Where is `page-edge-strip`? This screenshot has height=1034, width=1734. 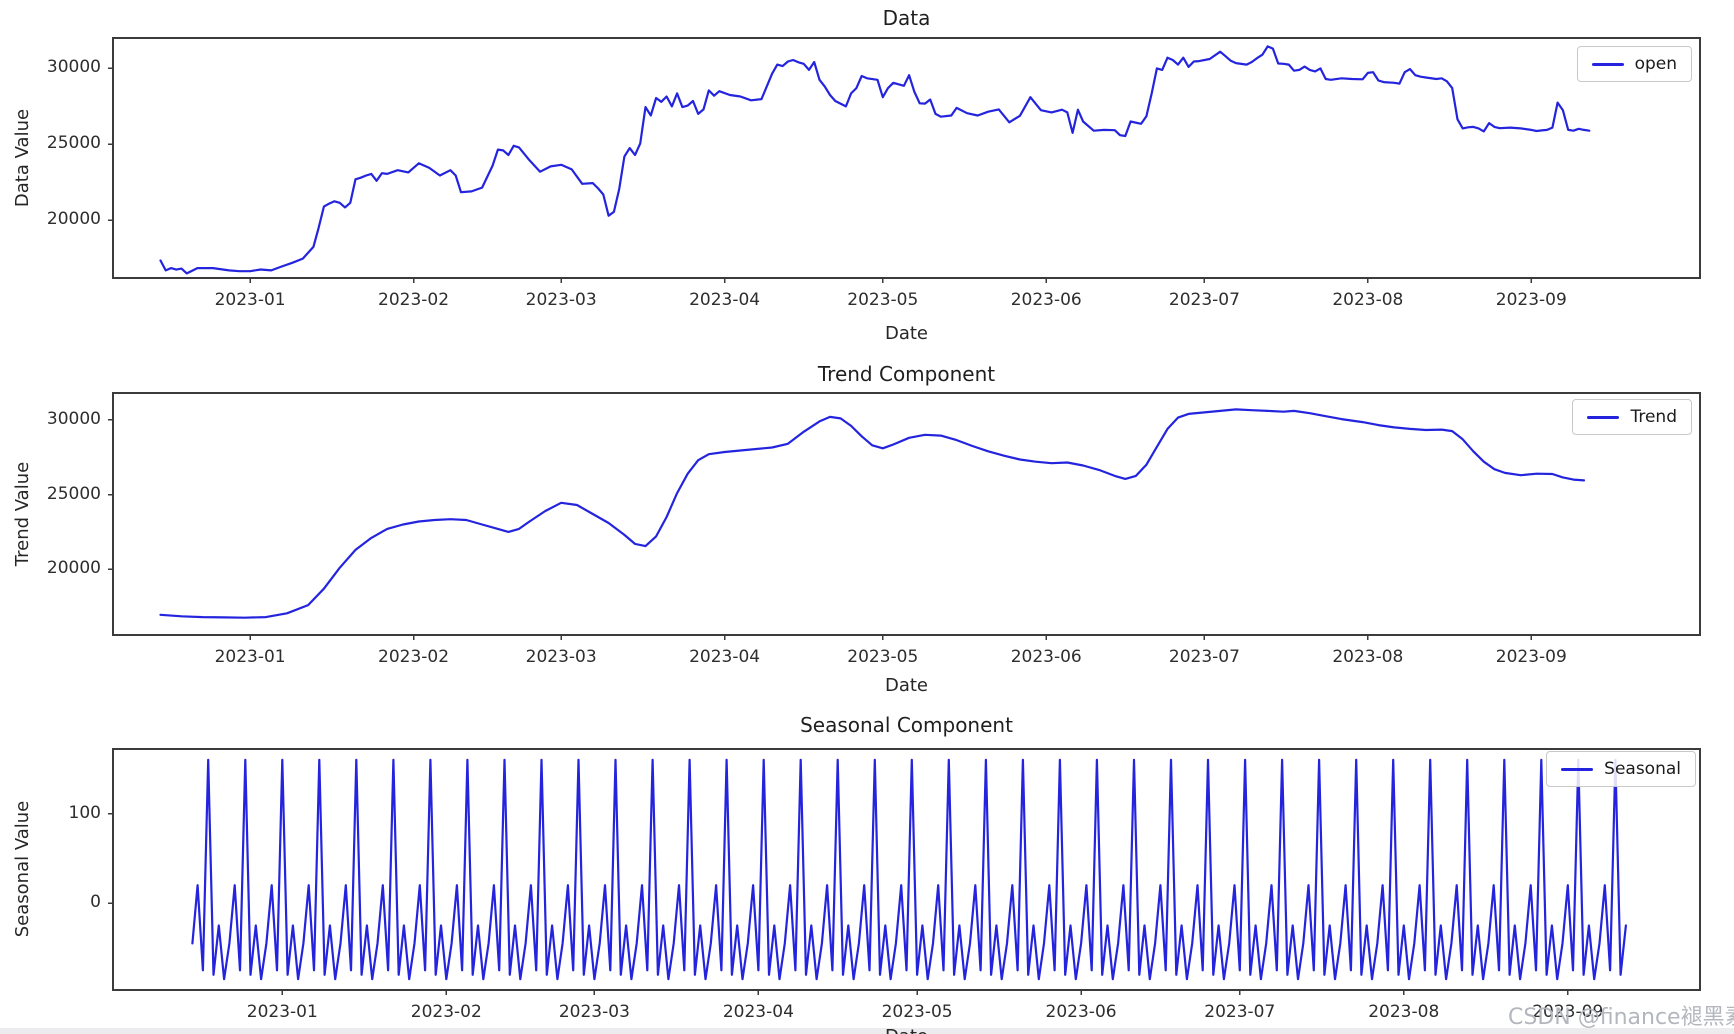
page-edge-strip is located at coordinates (867, 1031).